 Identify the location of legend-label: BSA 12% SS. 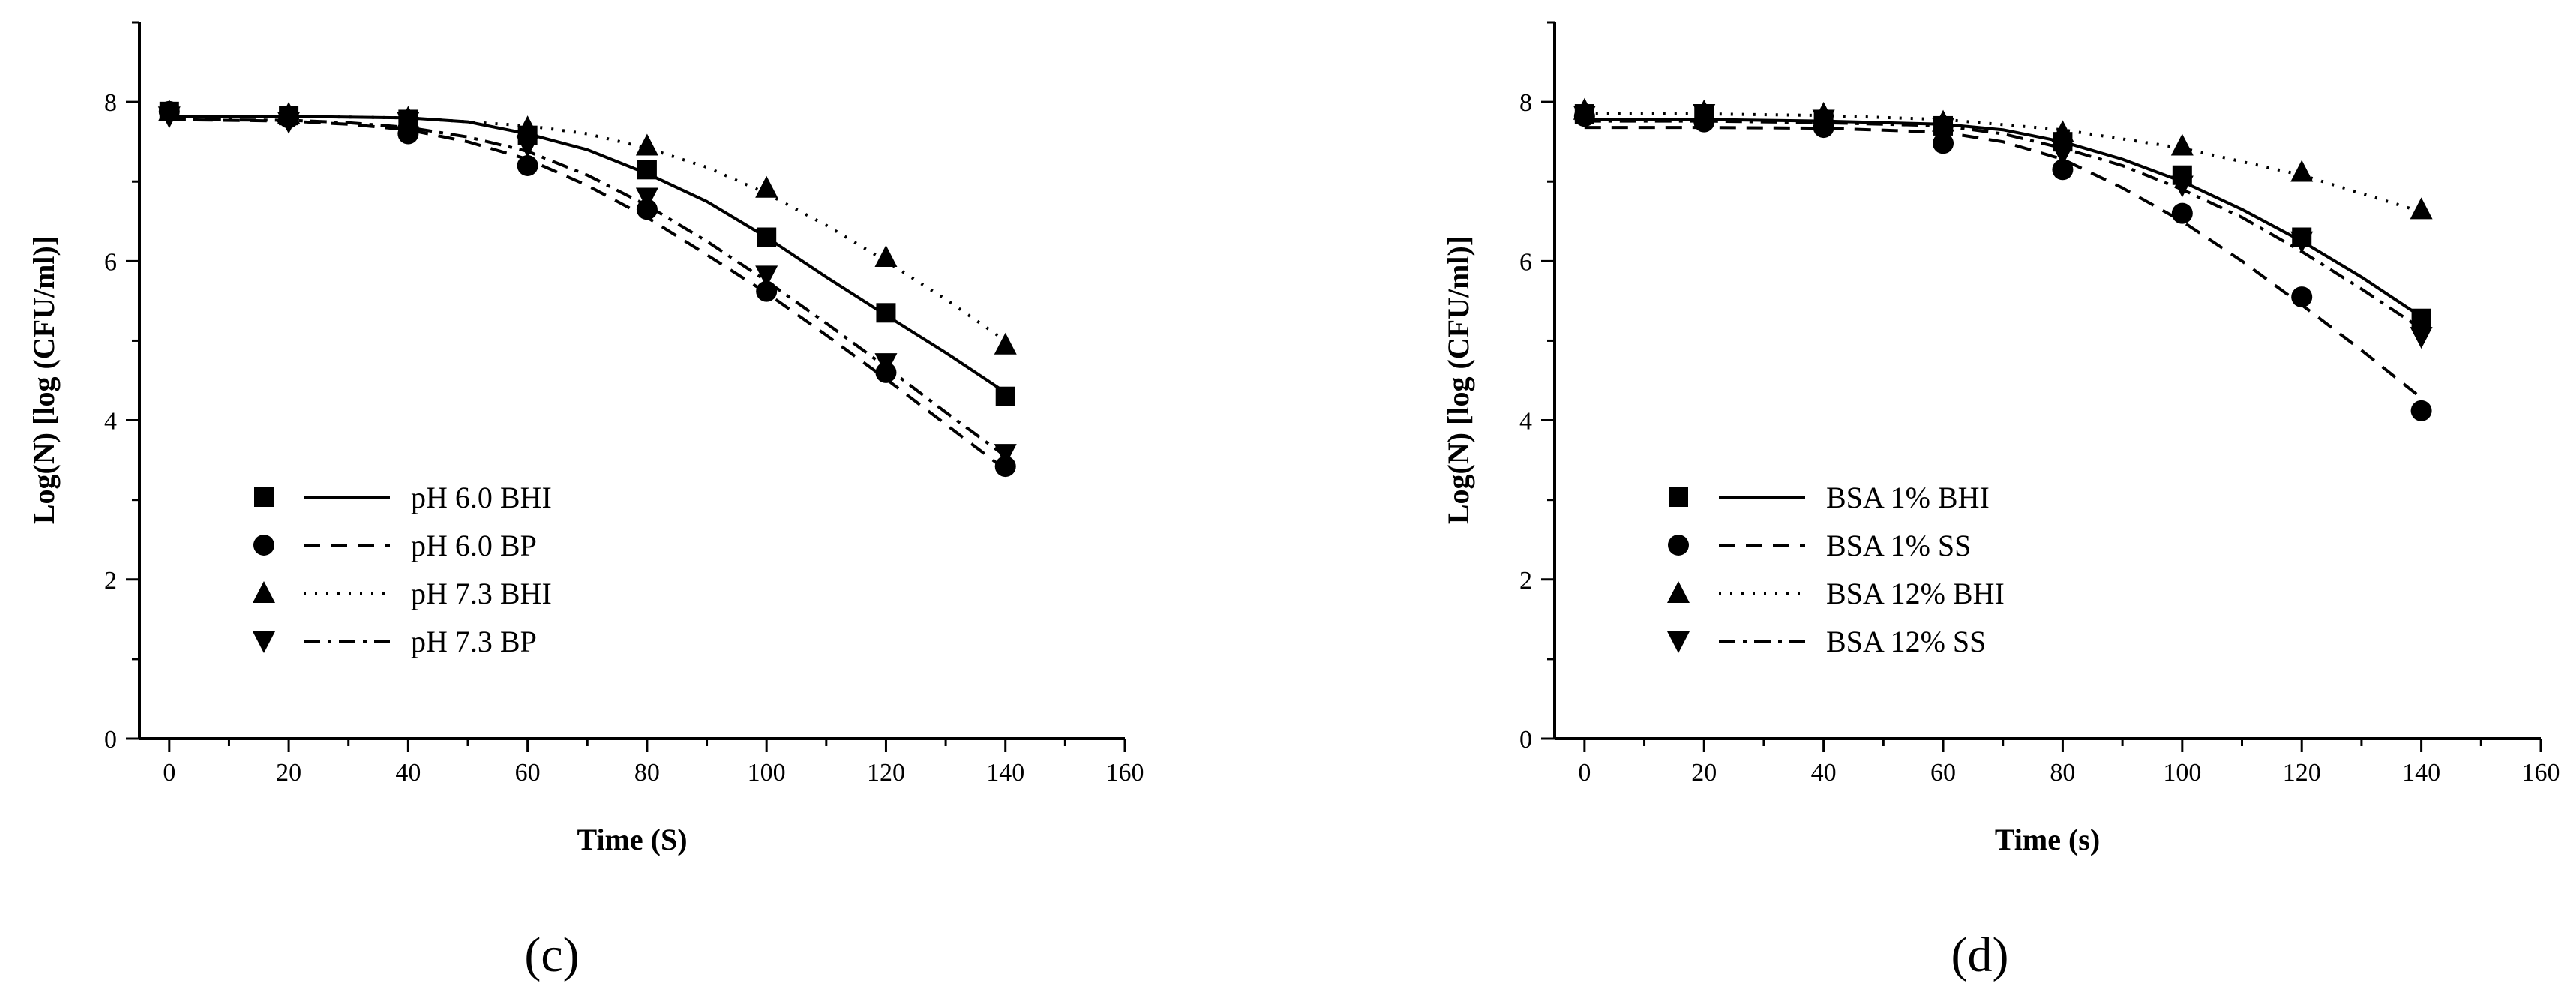
(1906, 641).